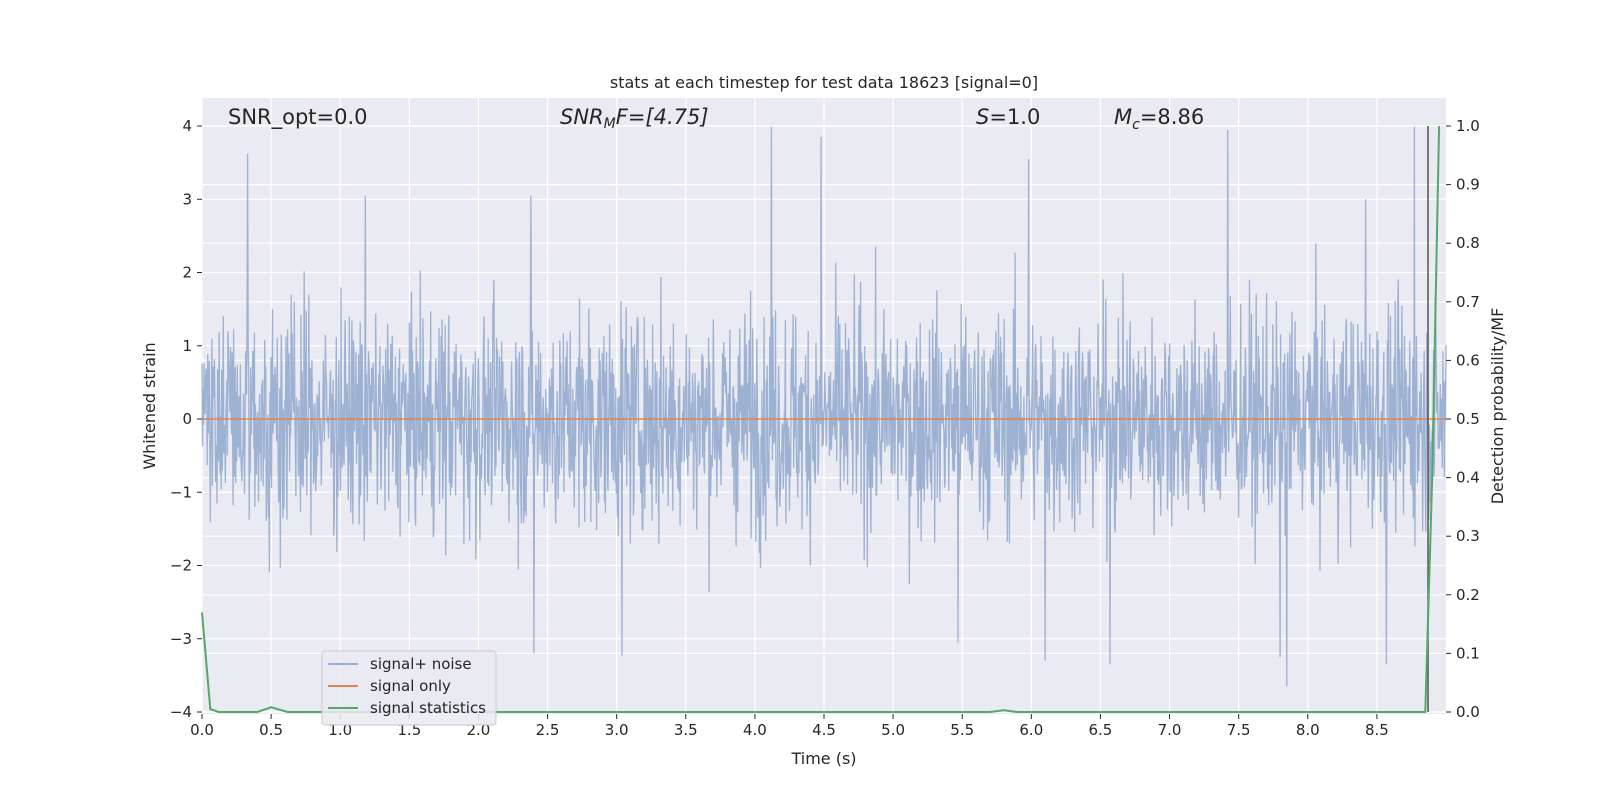  I want to click on x-tick-label-17: 8.5, so click(1377, 730).